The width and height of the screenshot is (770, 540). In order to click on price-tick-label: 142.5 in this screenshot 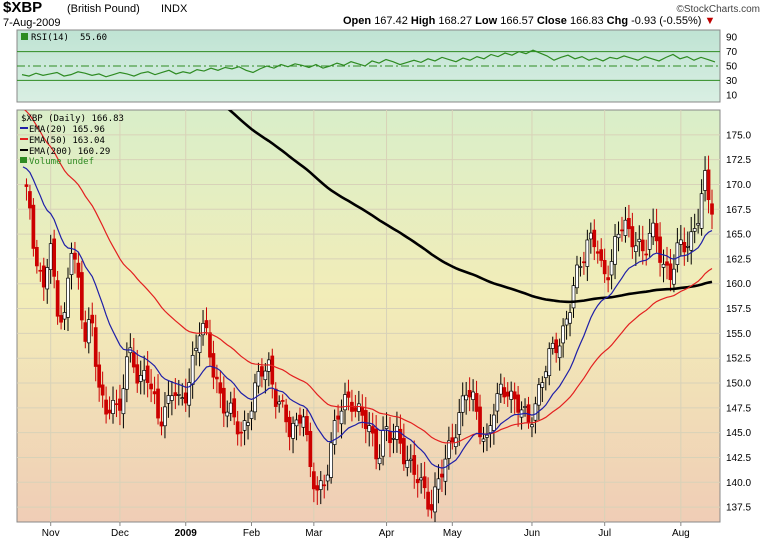, I will do `click(738, 458)`.